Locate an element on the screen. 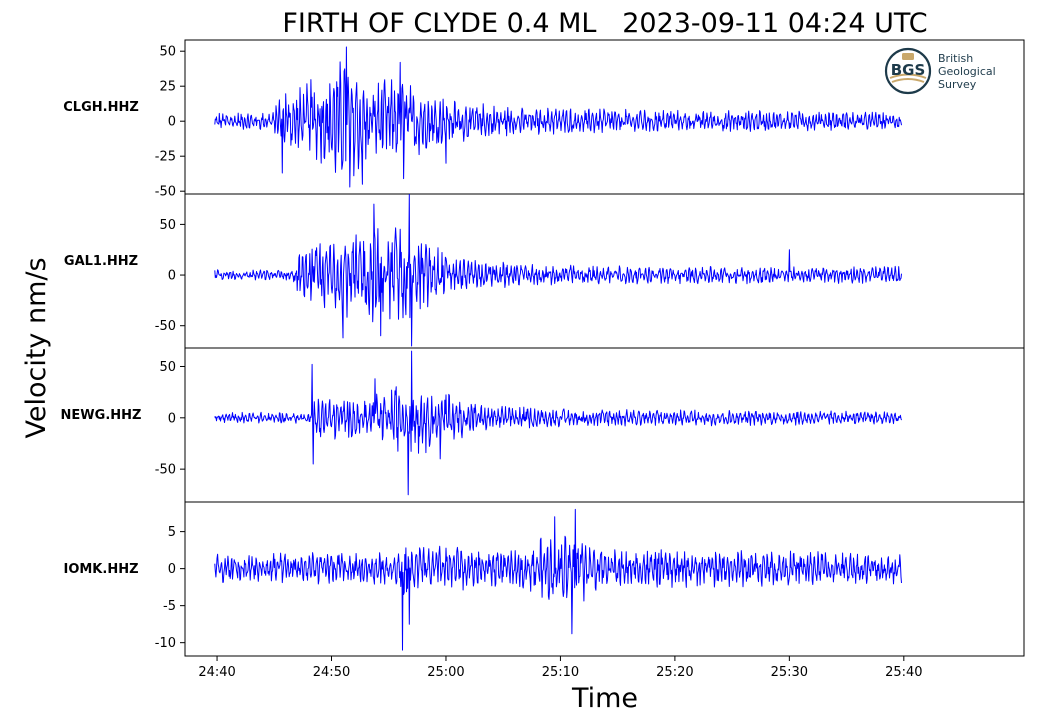  x-axis: 24:40 24:50 25:00 25:10 25:20 25:30 25:40 is located at coordinates (560, 668).